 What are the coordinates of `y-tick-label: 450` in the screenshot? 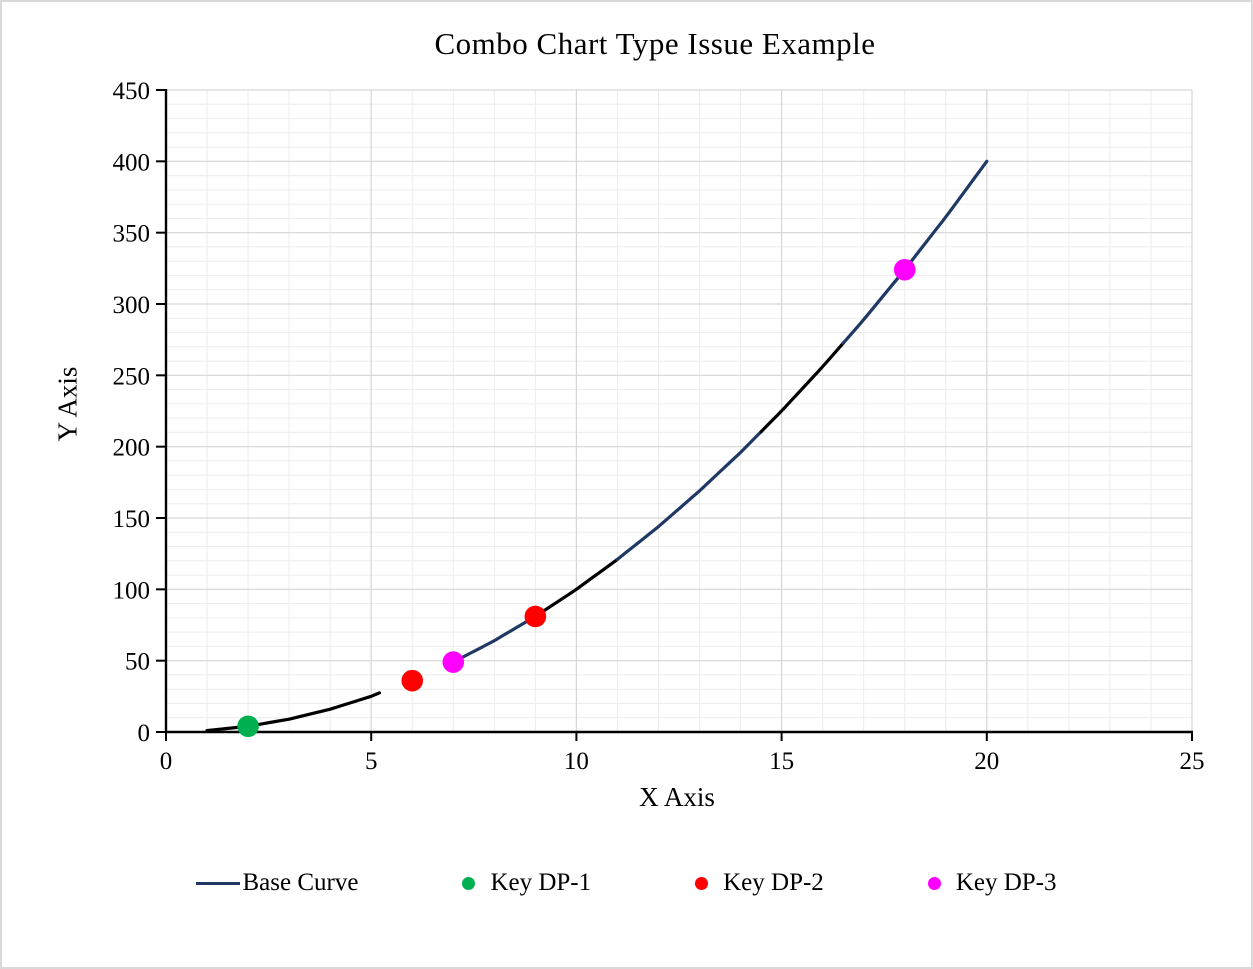 It's located at (132, 91).